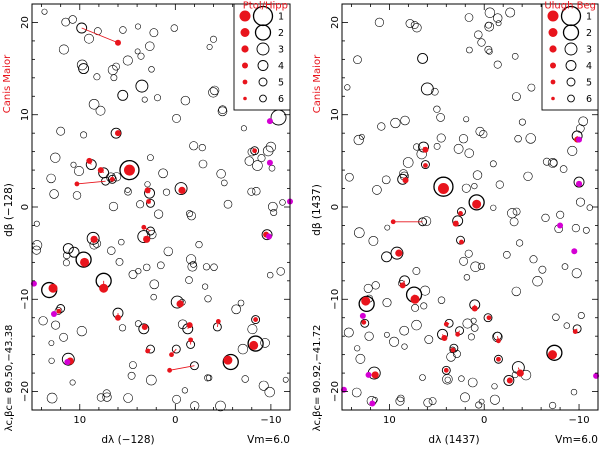  I want to click on legend-box, so click(262, 57).